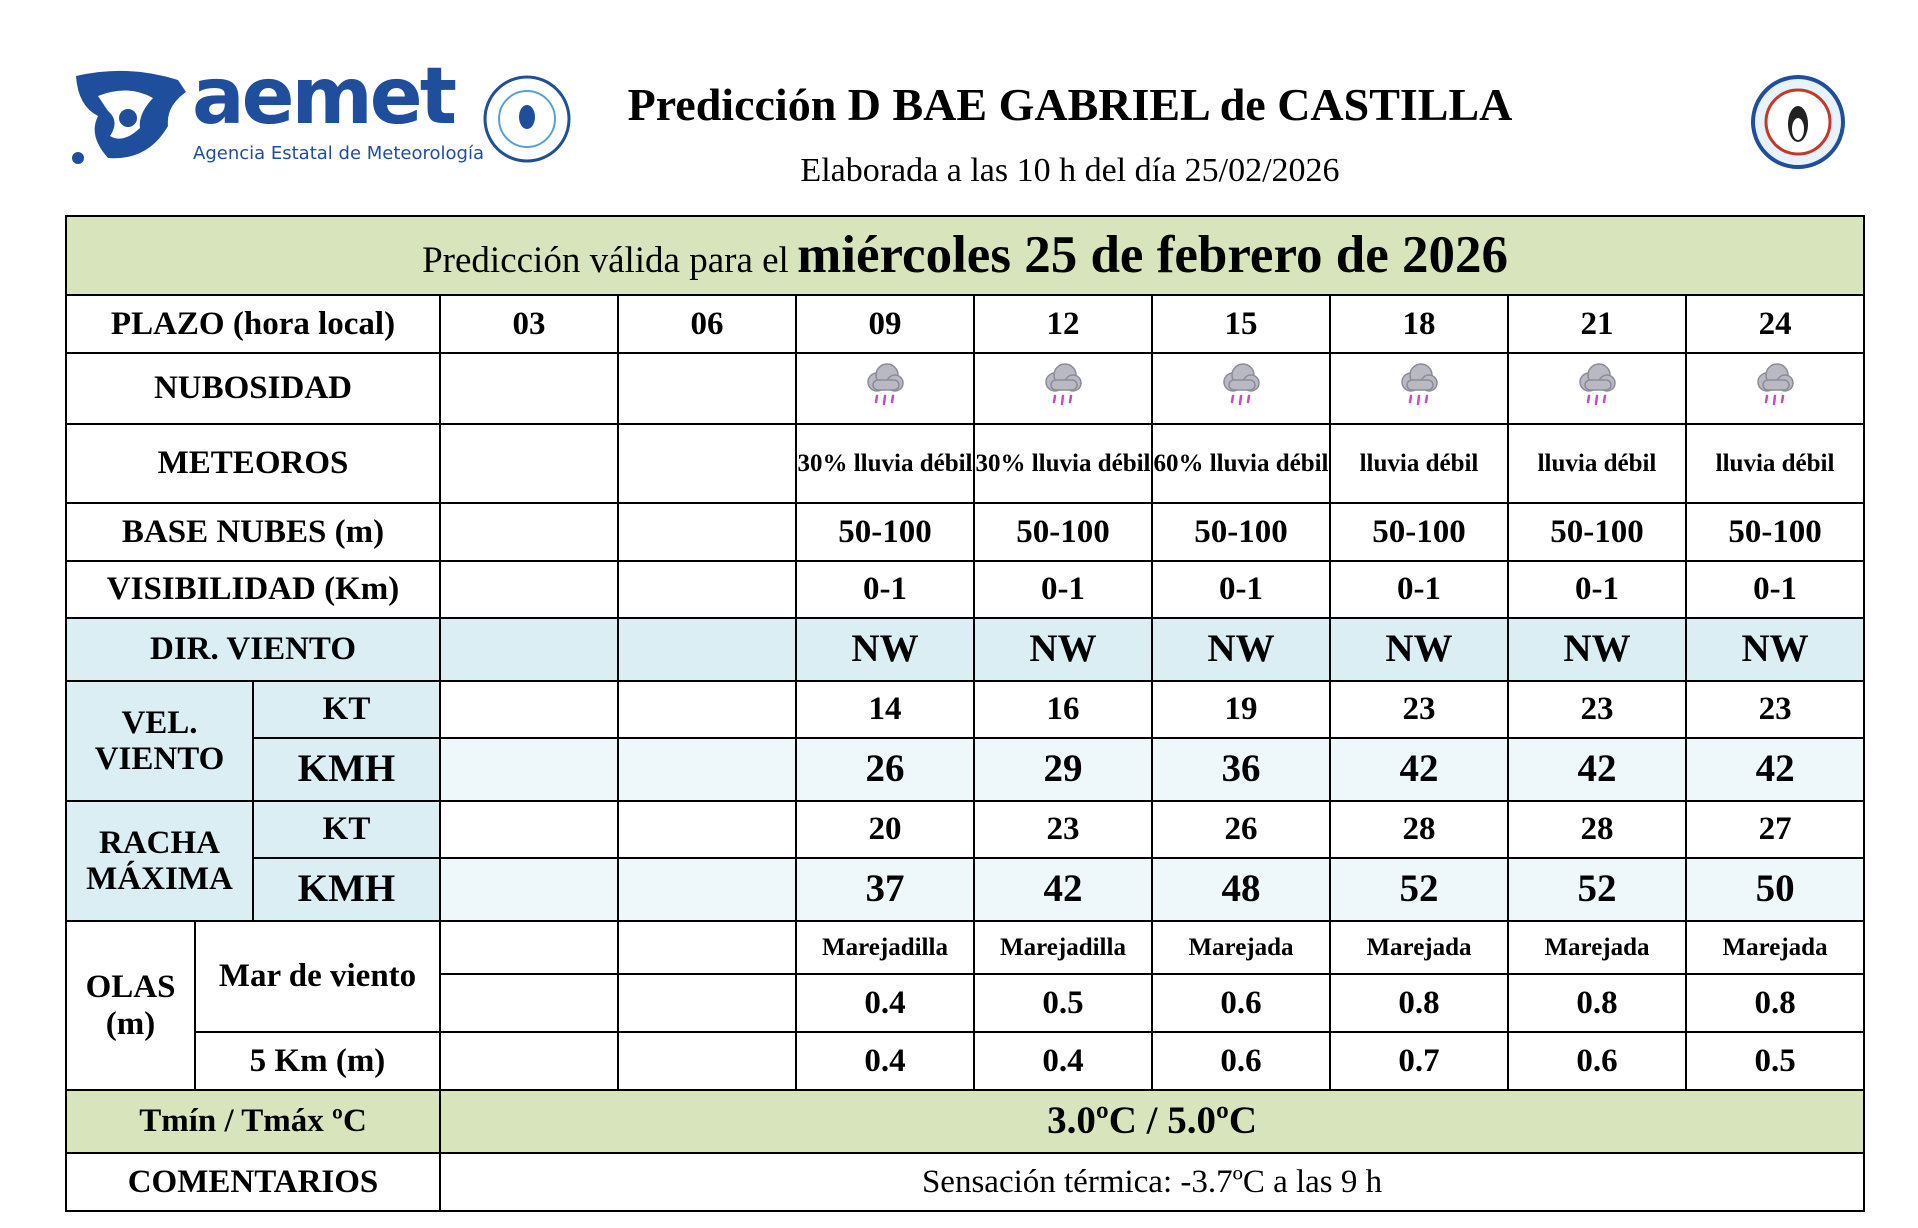  I want to click on antarctic-logo, so click(527, 119).